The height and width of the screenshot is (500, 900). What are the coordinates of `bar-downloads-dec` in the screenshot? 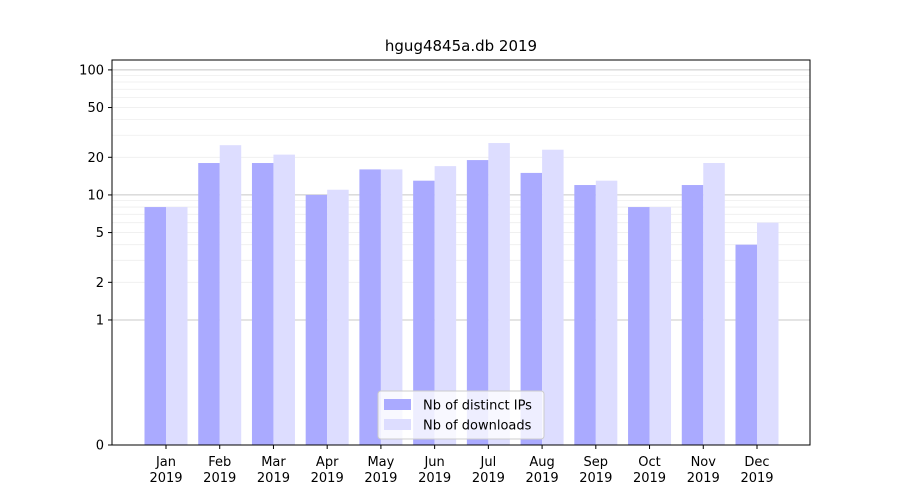 It's located at (768, 333).